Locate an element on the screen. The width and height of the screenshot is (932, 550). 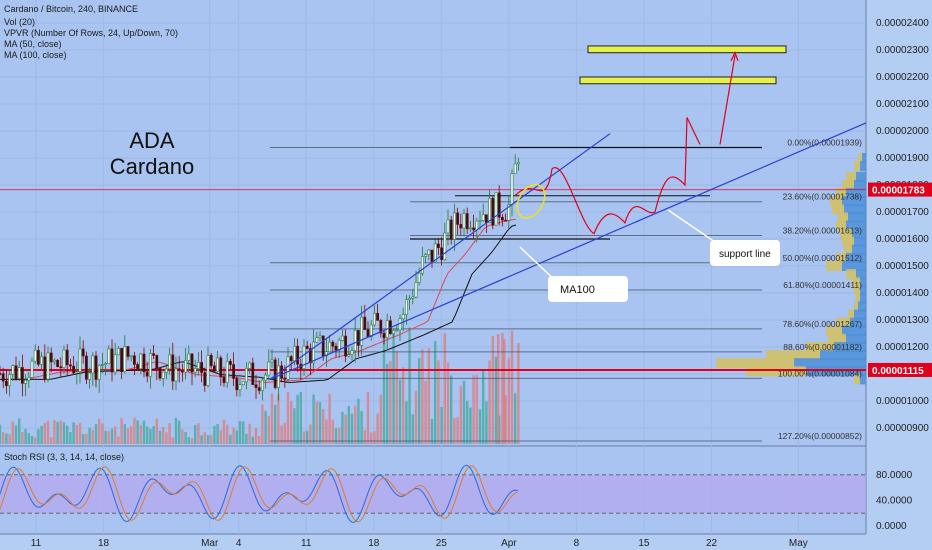
fib-level-label: 127.20%(0.00000852) is located at coordinates (820, 436).